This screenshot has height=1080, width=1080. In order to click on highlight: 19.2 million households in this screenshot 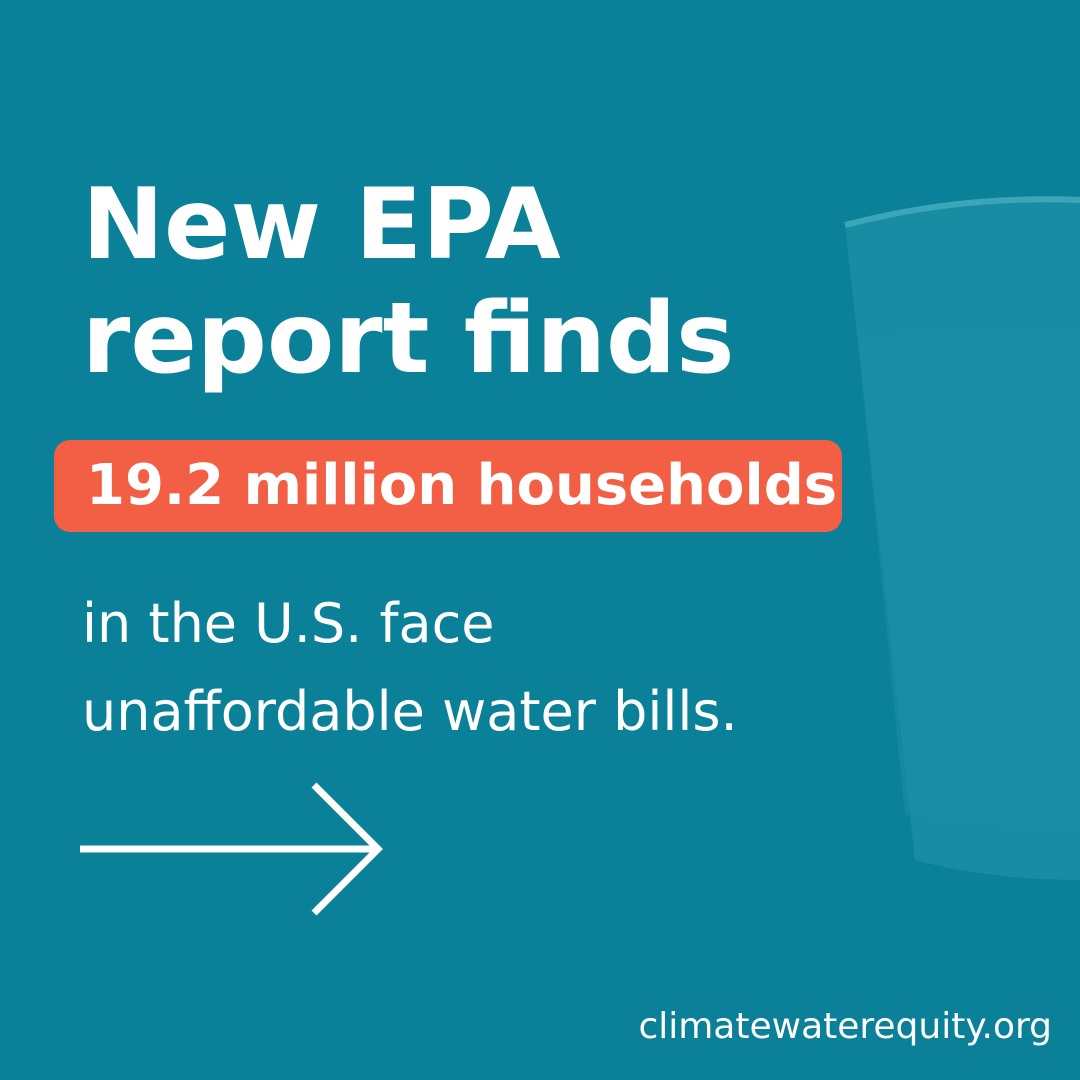, I will do `click(462, 485)`.